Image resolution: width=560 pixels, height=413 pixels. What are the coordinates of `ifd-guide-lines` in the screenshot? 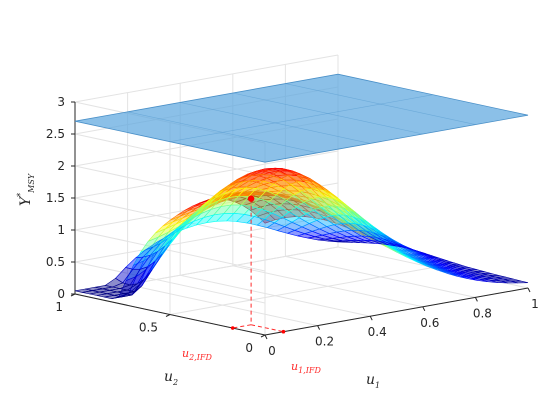 It's located at (258, 265).